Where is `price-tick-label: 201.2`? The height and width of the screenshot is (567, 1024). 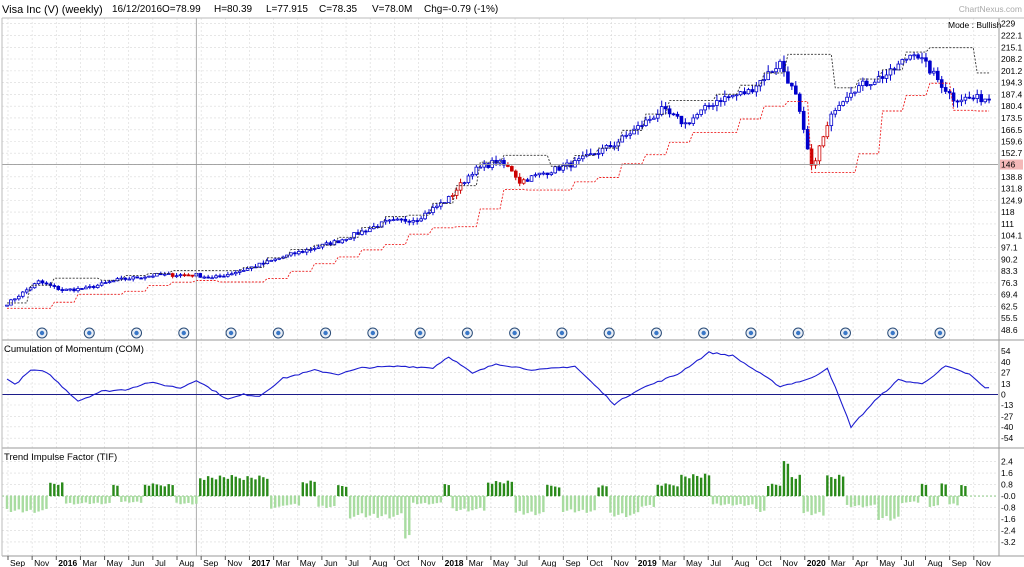
price-tick-label: 201.2 is located at coordinates (1012, 71).